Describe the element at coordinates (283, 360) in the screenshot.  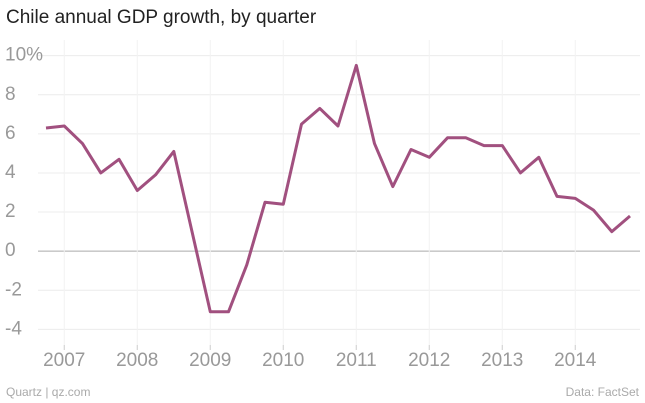
I see `x-tick-label: 2010` at that location.